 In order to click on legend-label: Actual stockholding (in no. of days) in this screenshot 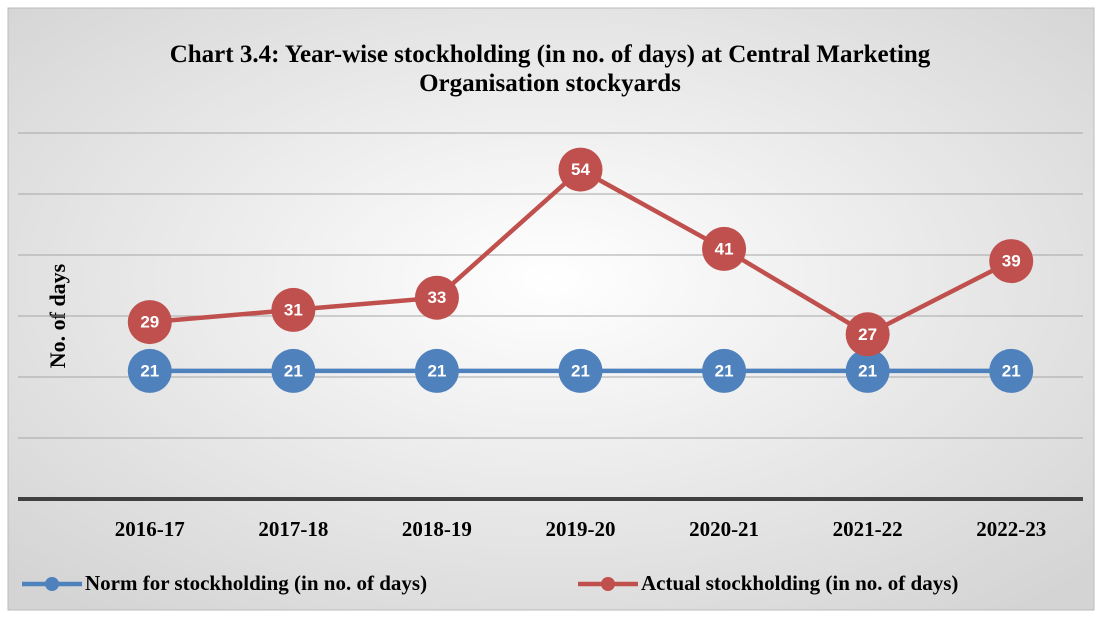, I will do `click(799, 583)`.